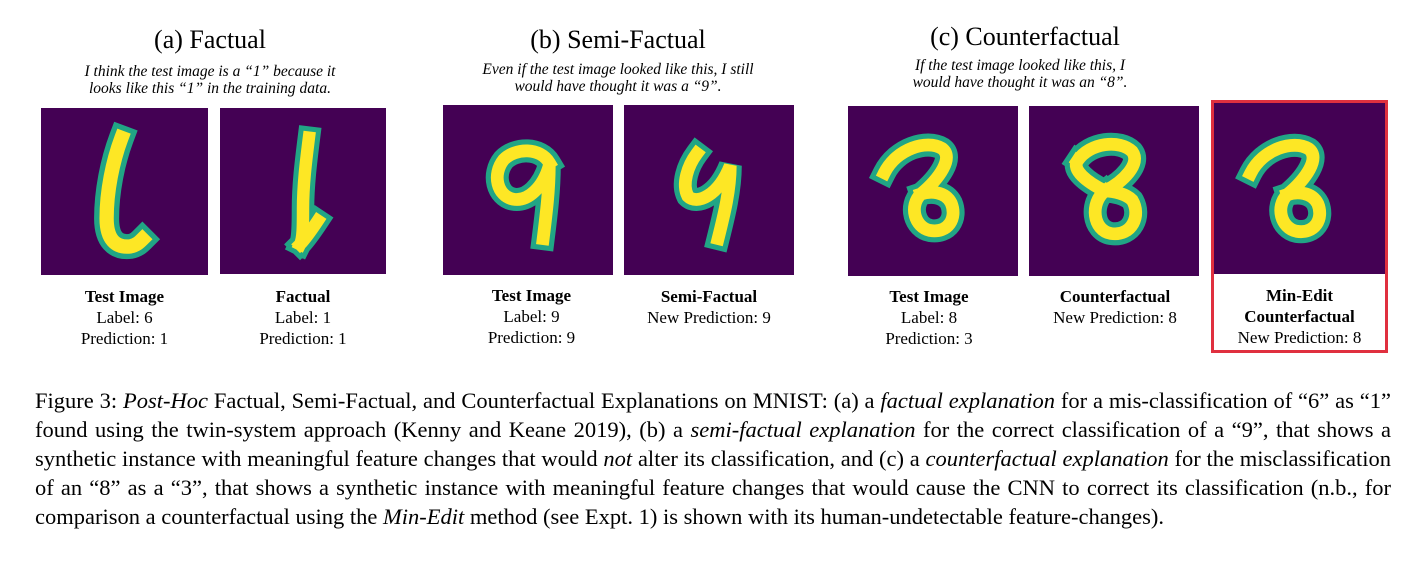 The height and width of the screenshot is (583, 1413). What do you see at coordinates (303, 296) in the screenshot?
I see `image-name: Factual` at bounding box center [303, 296].